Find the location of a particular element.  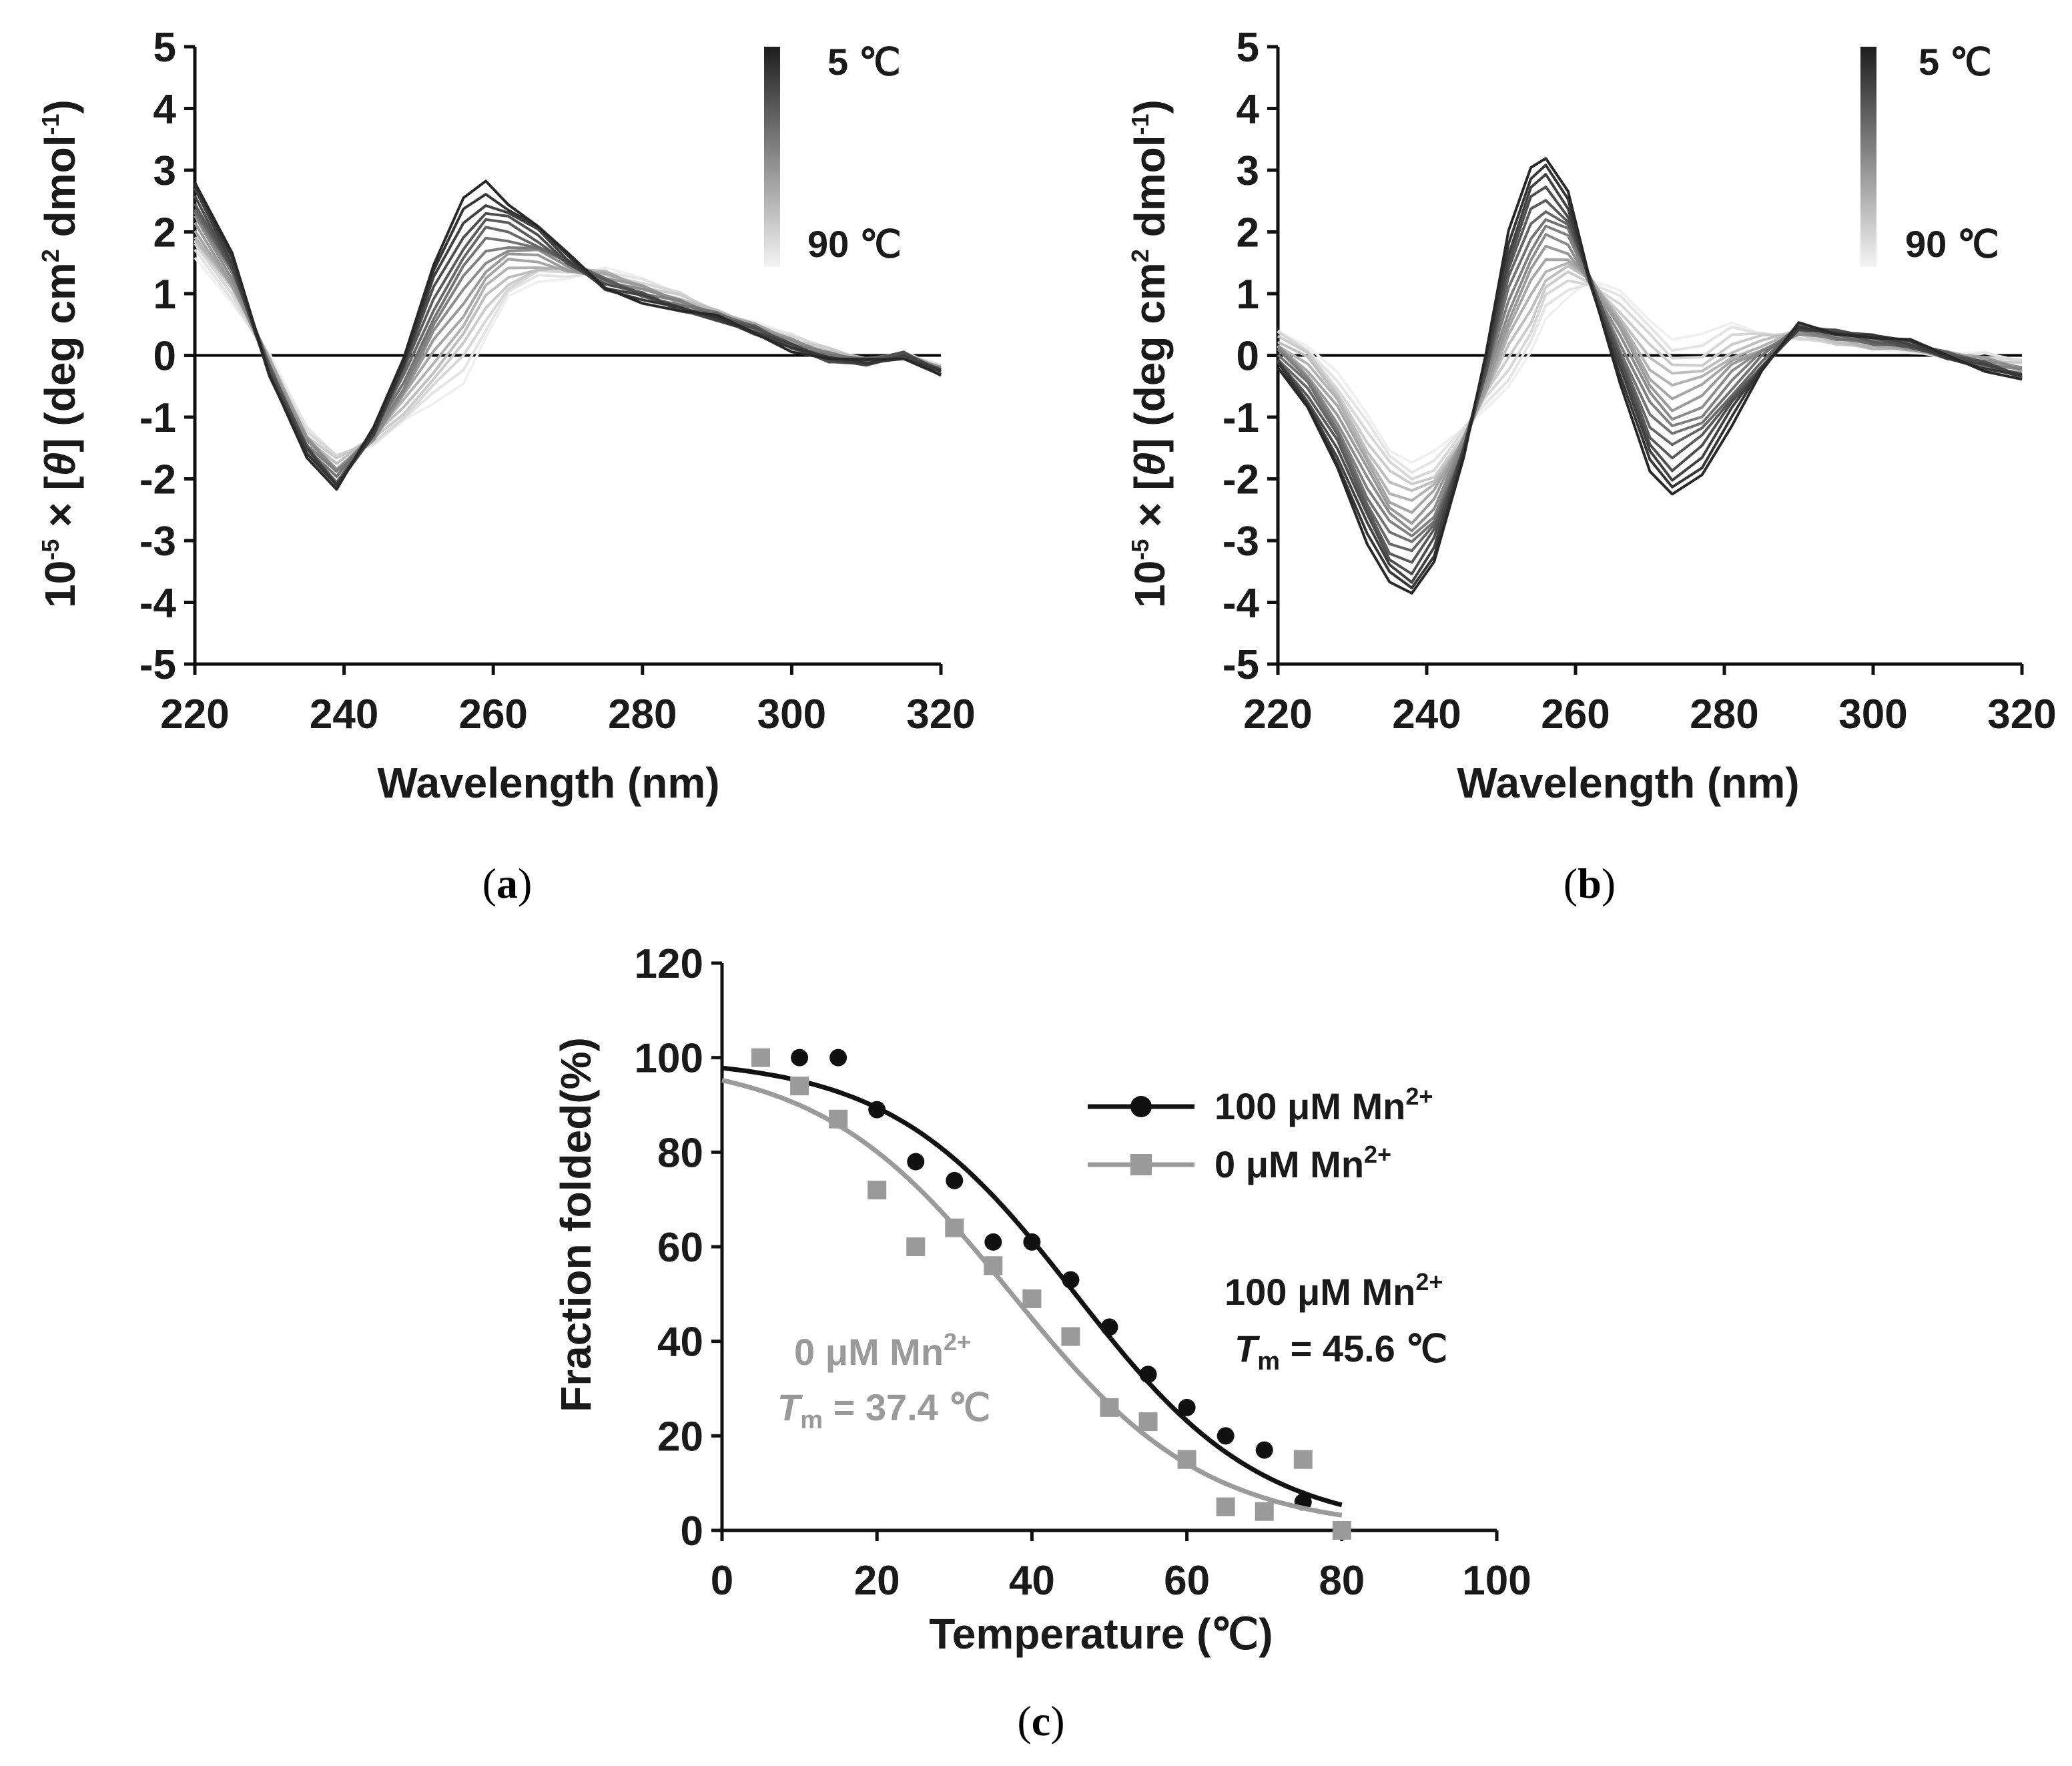

x-tick-label: 20 is located at coordinates (877, 1581).